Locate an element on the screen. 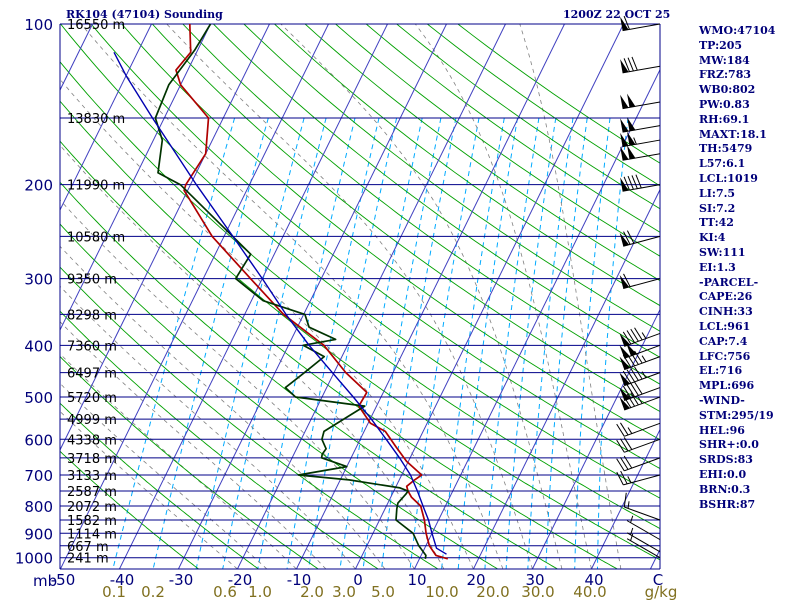  index-row-20: LCL:961 is located at coordinates (725, 326).